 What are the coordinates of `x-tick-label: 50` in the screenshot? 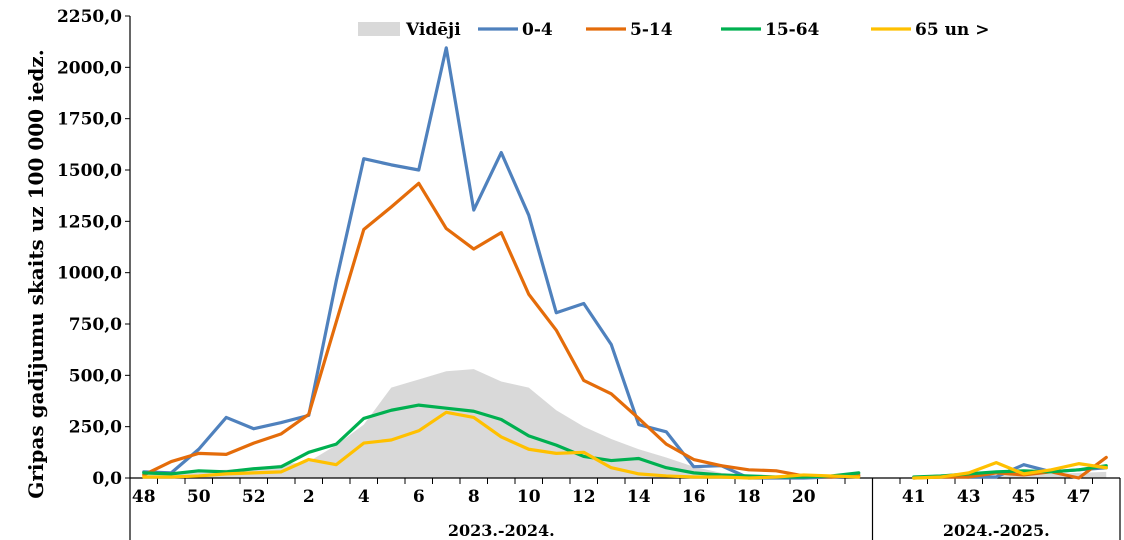 It's located at (199, 497).